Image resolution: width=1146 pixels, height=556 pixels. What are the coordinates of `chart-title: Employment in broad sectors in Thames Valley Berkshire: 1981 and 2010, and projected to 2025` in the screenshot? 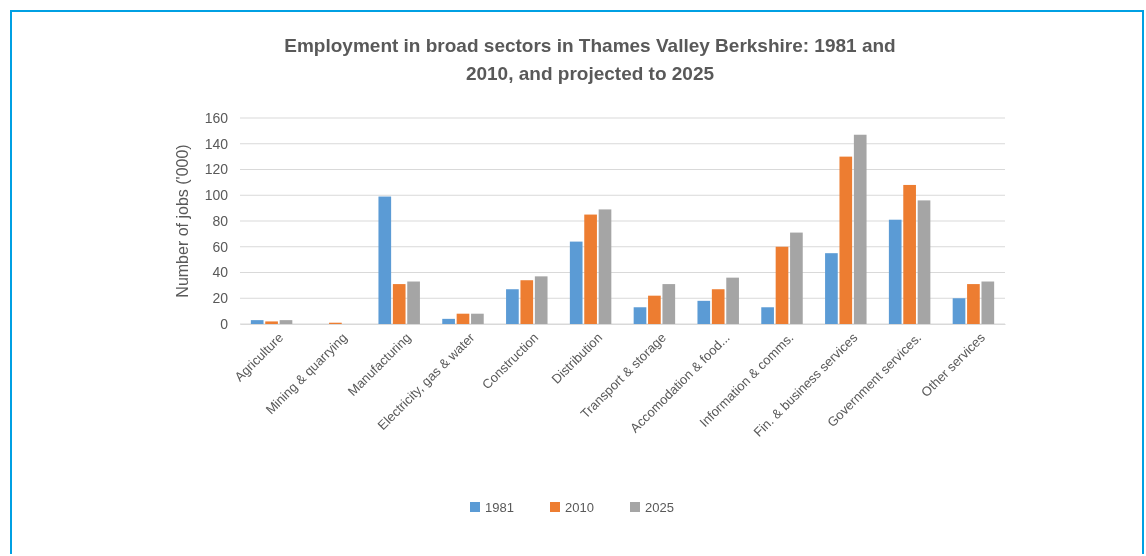 It's located at (590, 59).